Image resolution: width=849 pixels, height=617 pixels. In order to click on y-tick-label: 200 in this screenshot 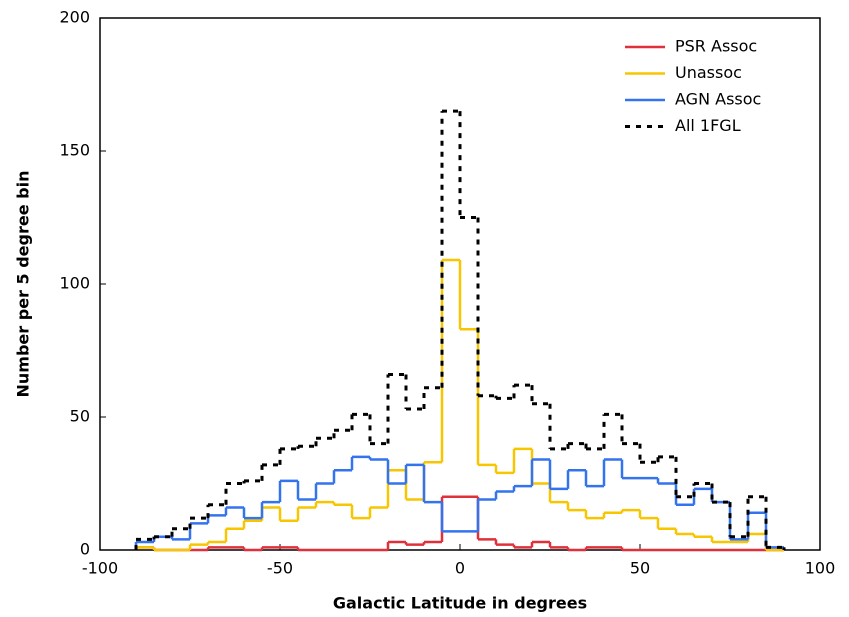, I will do `click(74, 17)`.